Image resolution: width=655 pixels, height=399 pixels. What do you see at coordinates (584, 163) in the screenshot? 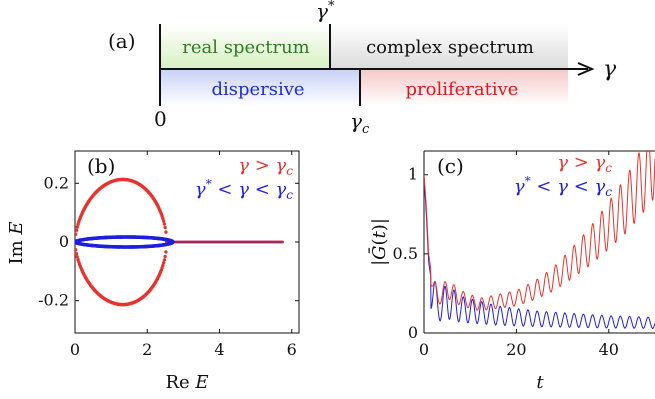
I see `panel-c-legend-red: γ > γc` at bounding box center [584, 163].